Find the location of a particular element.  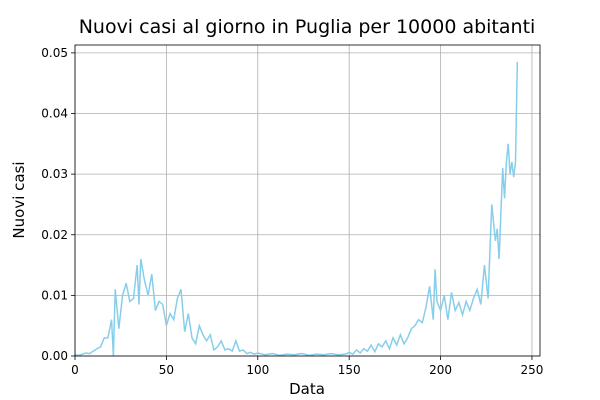

x-tick-label: 250 is located at coordinates (532, 370).